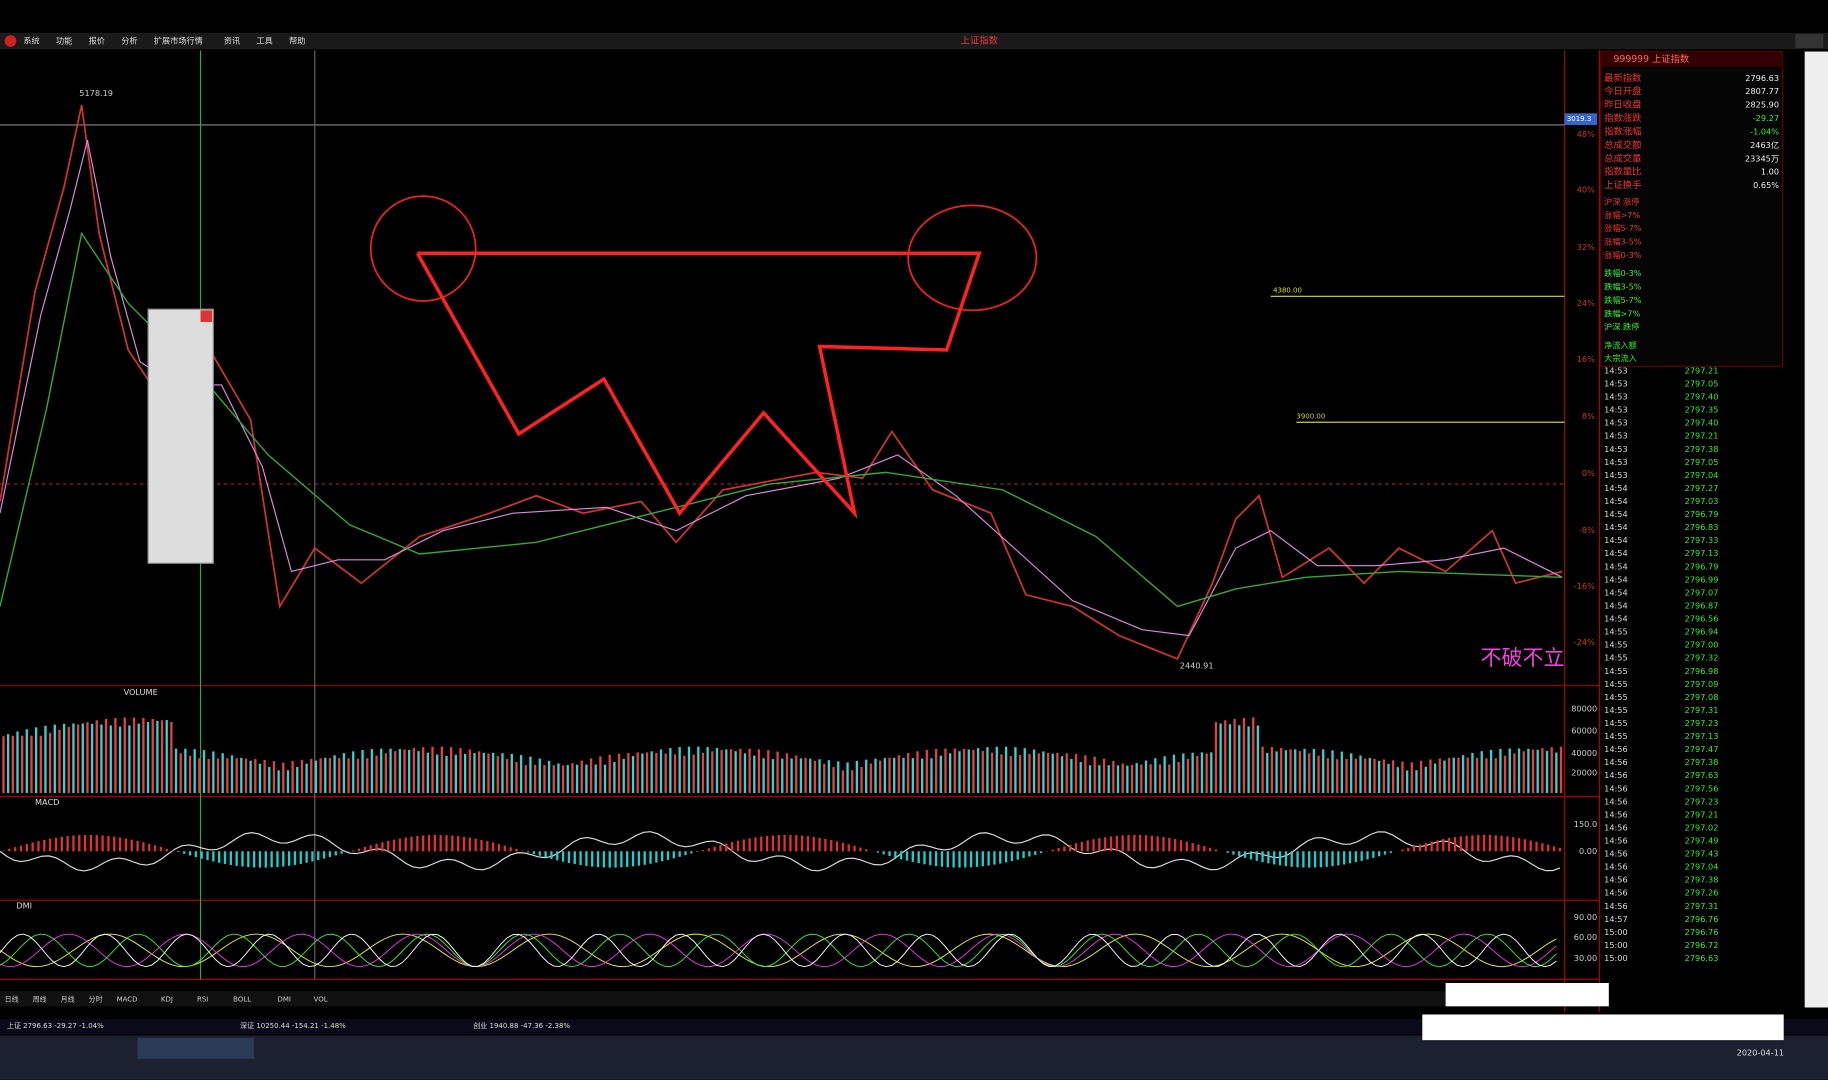  I want to click on tab: 周线, so click(40, 998).